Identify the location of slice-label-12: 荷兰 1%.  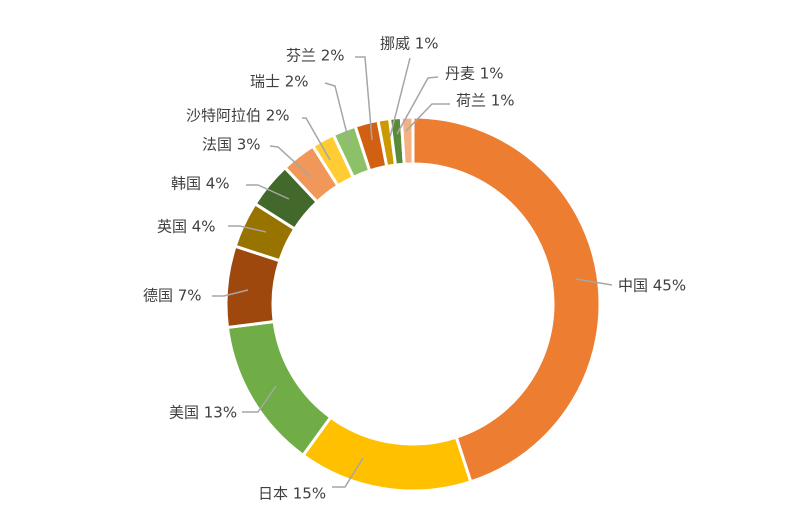
(485, 101).